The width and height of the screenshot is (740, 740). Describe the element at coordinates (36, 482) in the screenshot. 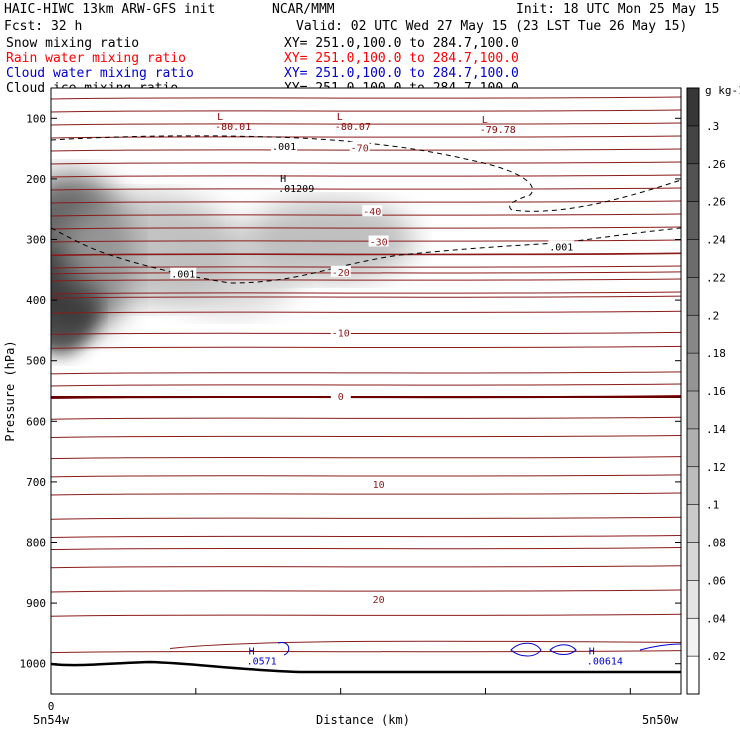

I see `y-tick-label-6: 700` at that location.